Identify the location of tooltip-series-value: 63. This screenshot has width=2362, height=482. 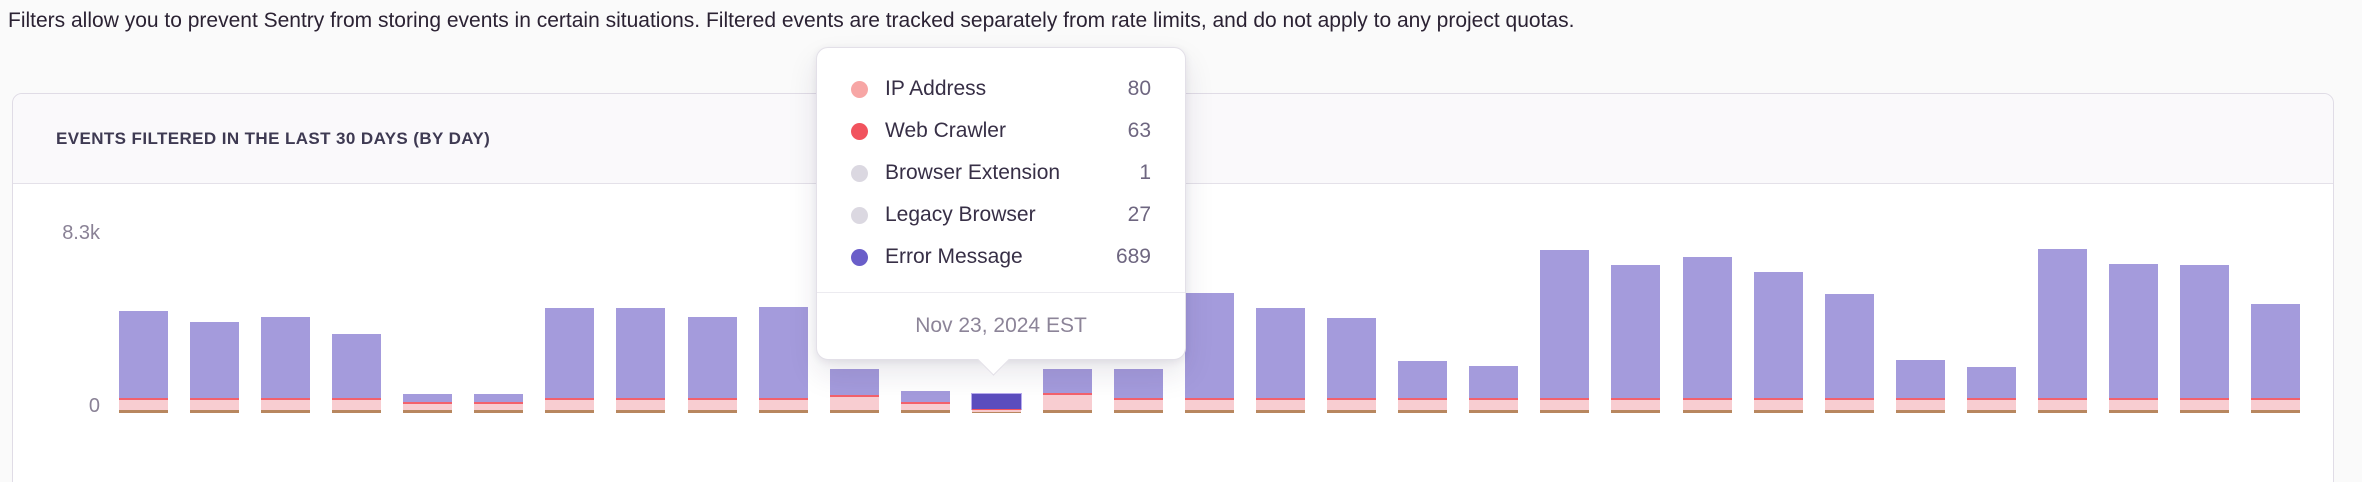
(1139, 130).